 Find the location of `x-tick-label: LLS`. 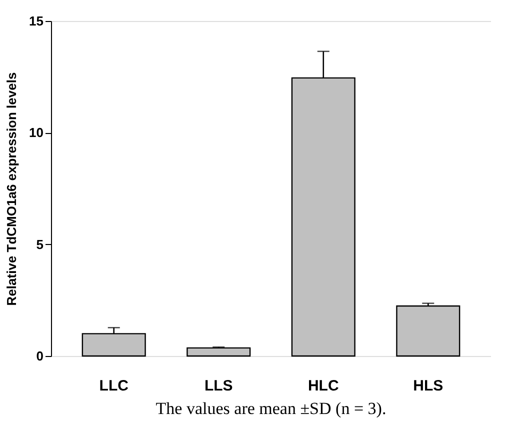

x-tick-label: LLS is located at coordinates (218, 386).